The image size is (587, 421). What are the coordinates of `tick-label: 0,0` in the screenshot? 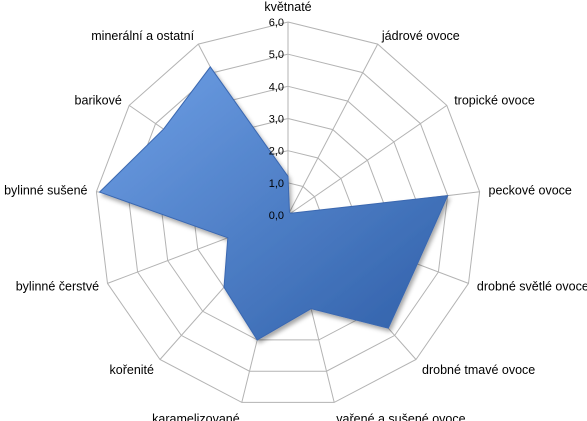 It's located at (276, 216).